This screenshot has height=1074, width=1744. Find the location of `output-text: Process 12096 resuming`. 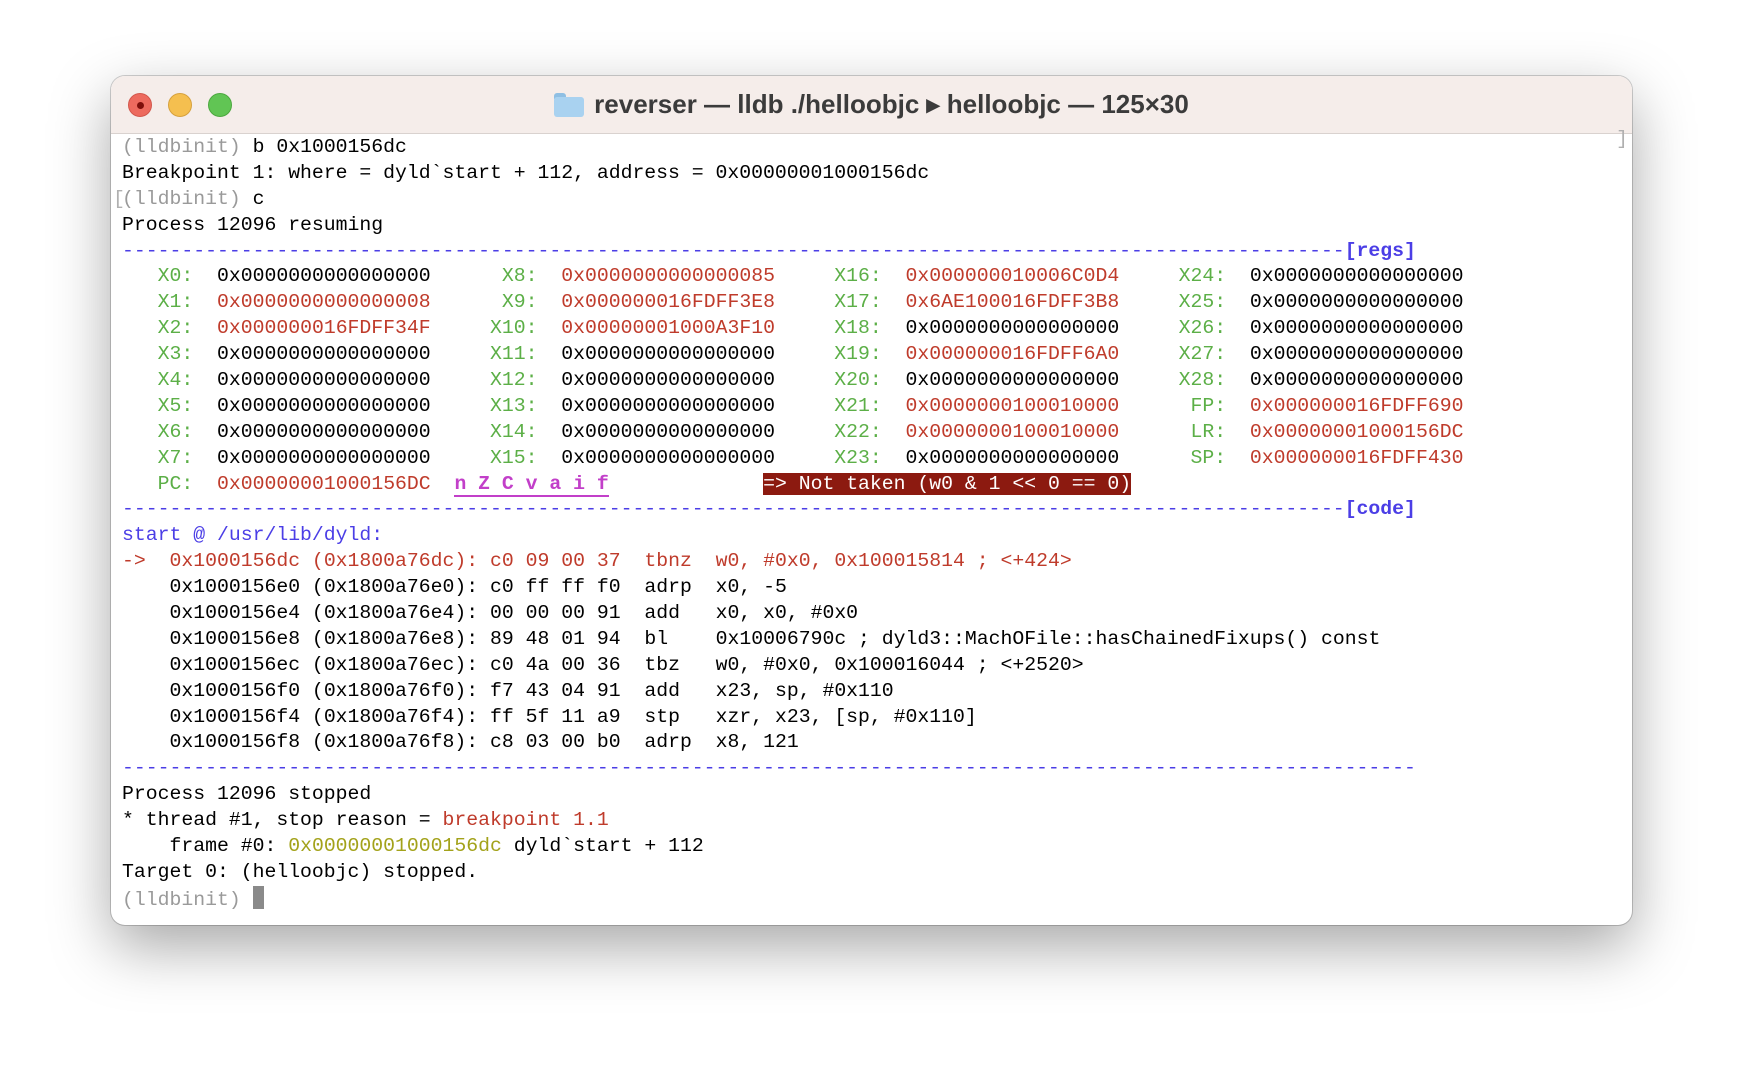

output-text: Process 12096 resuming is located at coordinates (253, 224).